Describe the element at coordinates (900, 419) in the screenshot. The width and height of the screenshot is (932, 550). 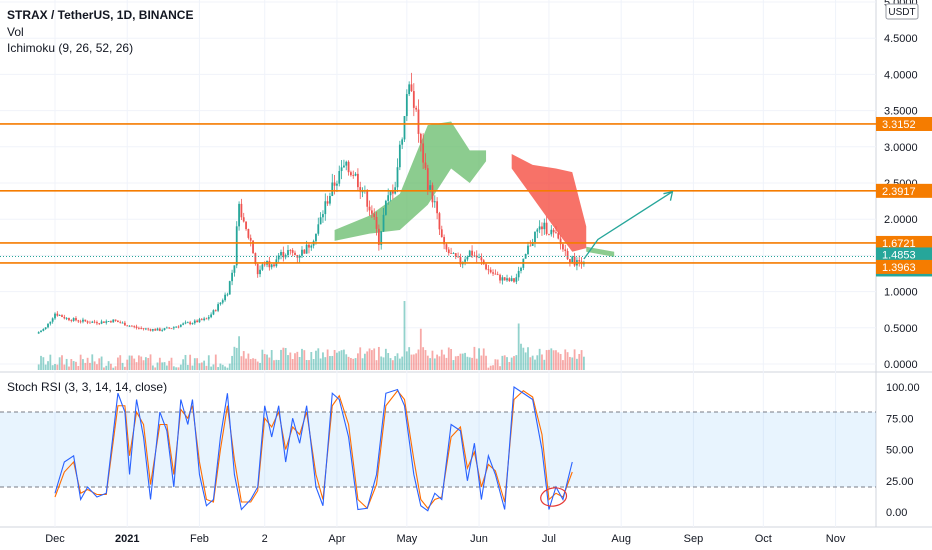
I see `rsi-tick-label: 75.00` at that location.